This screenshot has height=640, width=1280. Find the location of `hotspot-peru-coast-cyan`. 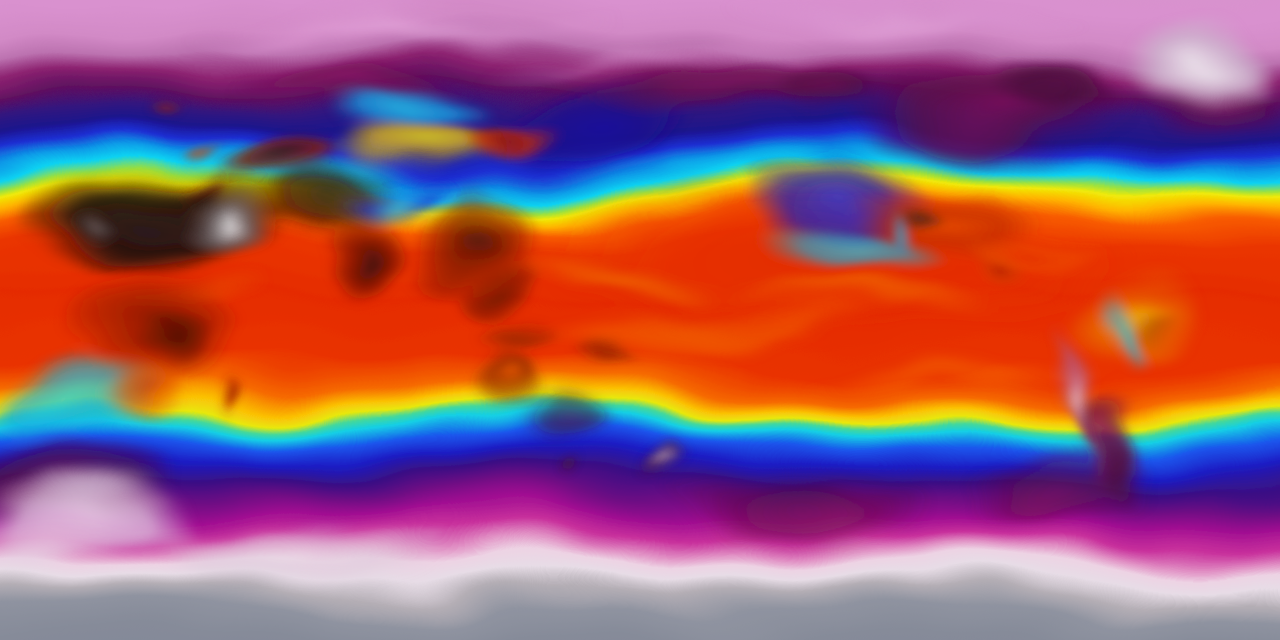

hotspot-peru-coast-cyan is located at coordinates (1124, 330).